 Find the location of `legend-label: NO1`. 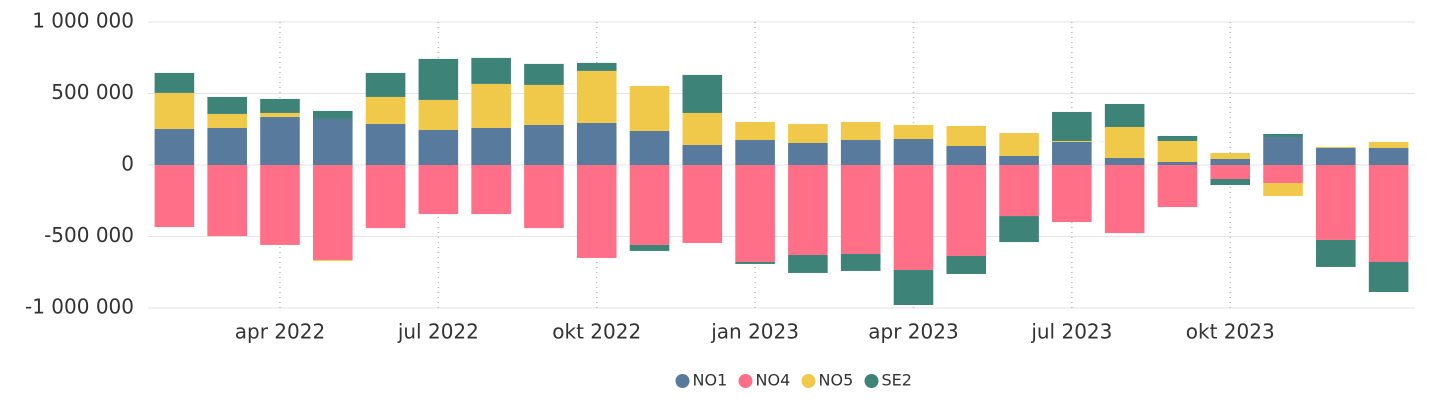

legend-label: NO1 is located at coordinates (710, 380).